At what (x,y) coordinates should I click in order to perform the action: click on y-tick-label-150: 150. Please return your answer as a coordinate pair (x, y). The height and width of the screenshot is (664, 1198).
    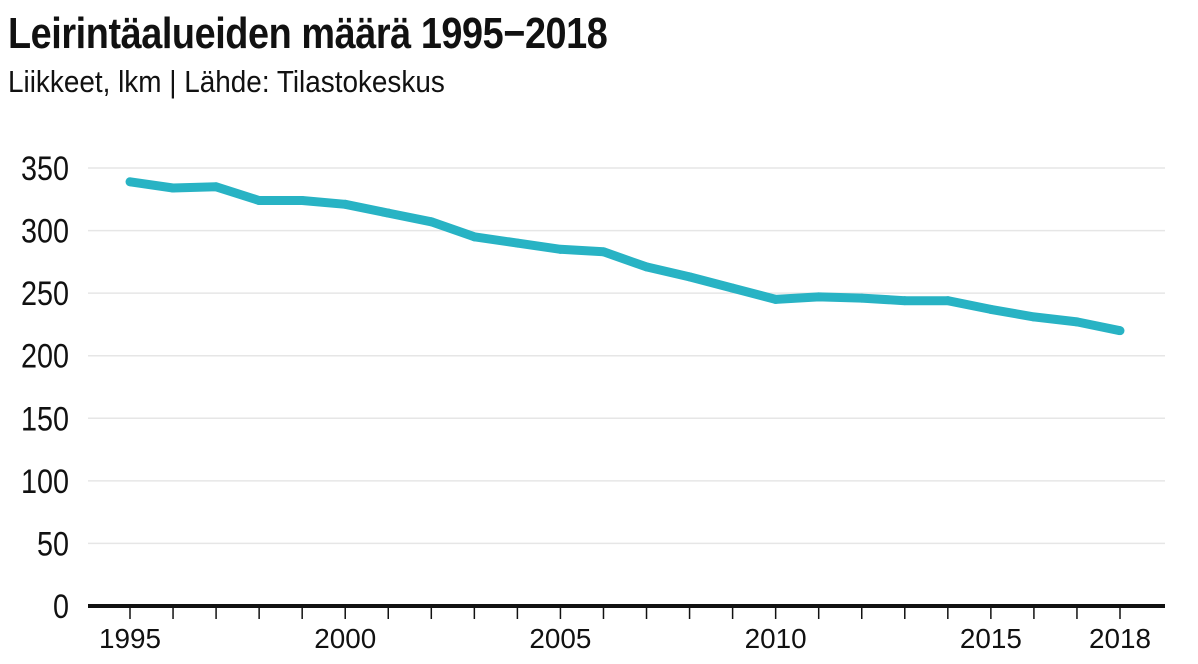
    Looking at the image, I should click on (45, 419).